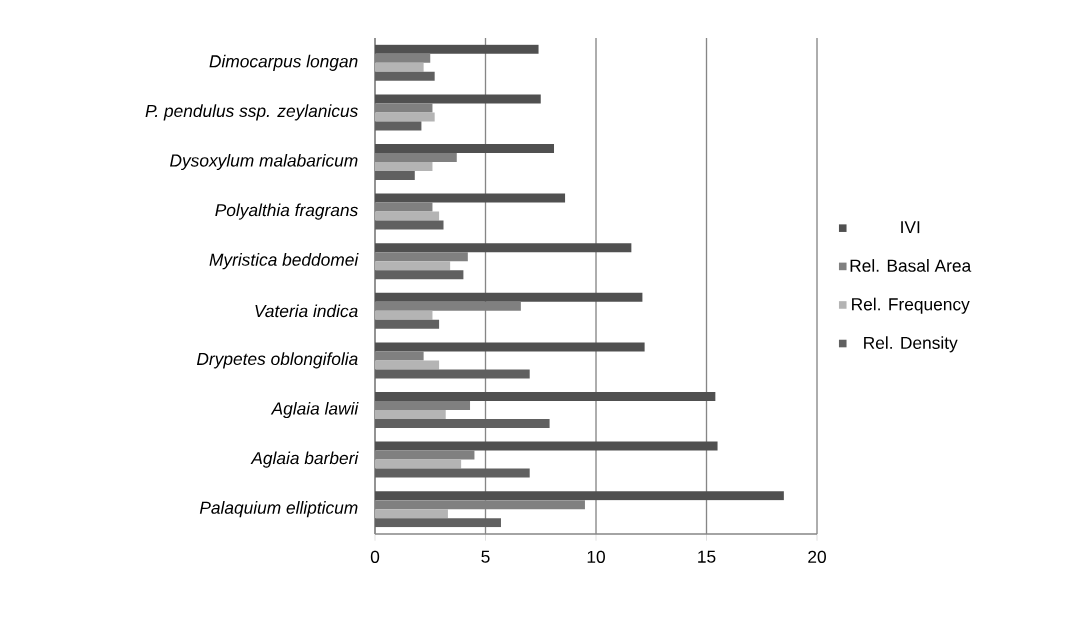 This screenshot has height=617, width=1080. What do you see at coordinates (911, 305) in the screenshot?
I see `legend-label: Rel. Frequency` at bounding box center [911, 305].